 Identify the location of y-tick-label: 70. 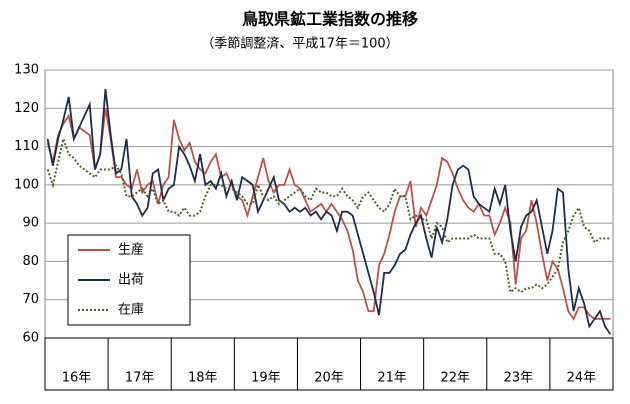
(30, 299).